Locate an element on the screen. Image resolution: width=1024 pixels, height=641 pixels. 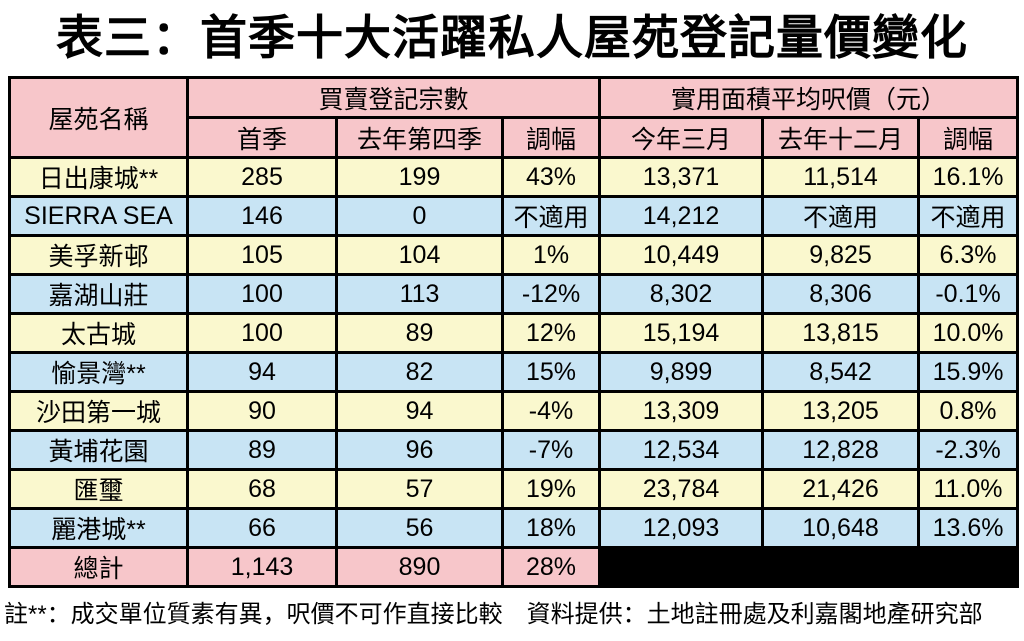
cell-estate-name: 美孚新邨 is located at coordinates (98, 255).